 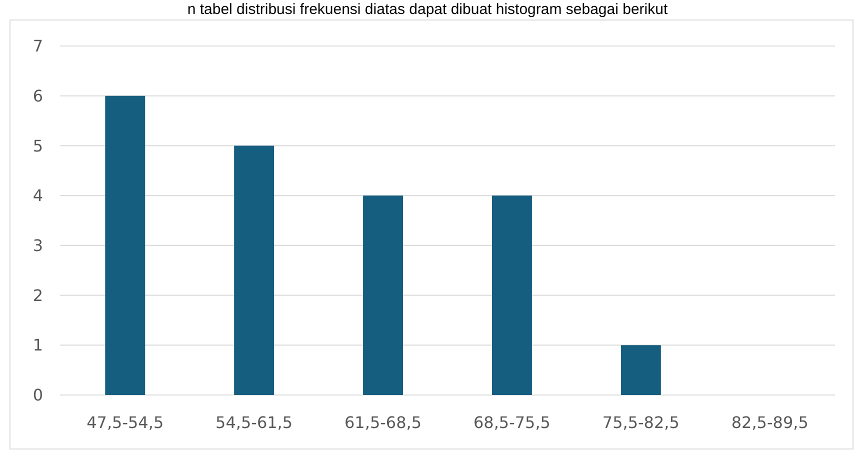 What do you see at coordinates (38, 246) in the screenshot?
I see `y-tick-label: 3` at bounding box center [38, 246].